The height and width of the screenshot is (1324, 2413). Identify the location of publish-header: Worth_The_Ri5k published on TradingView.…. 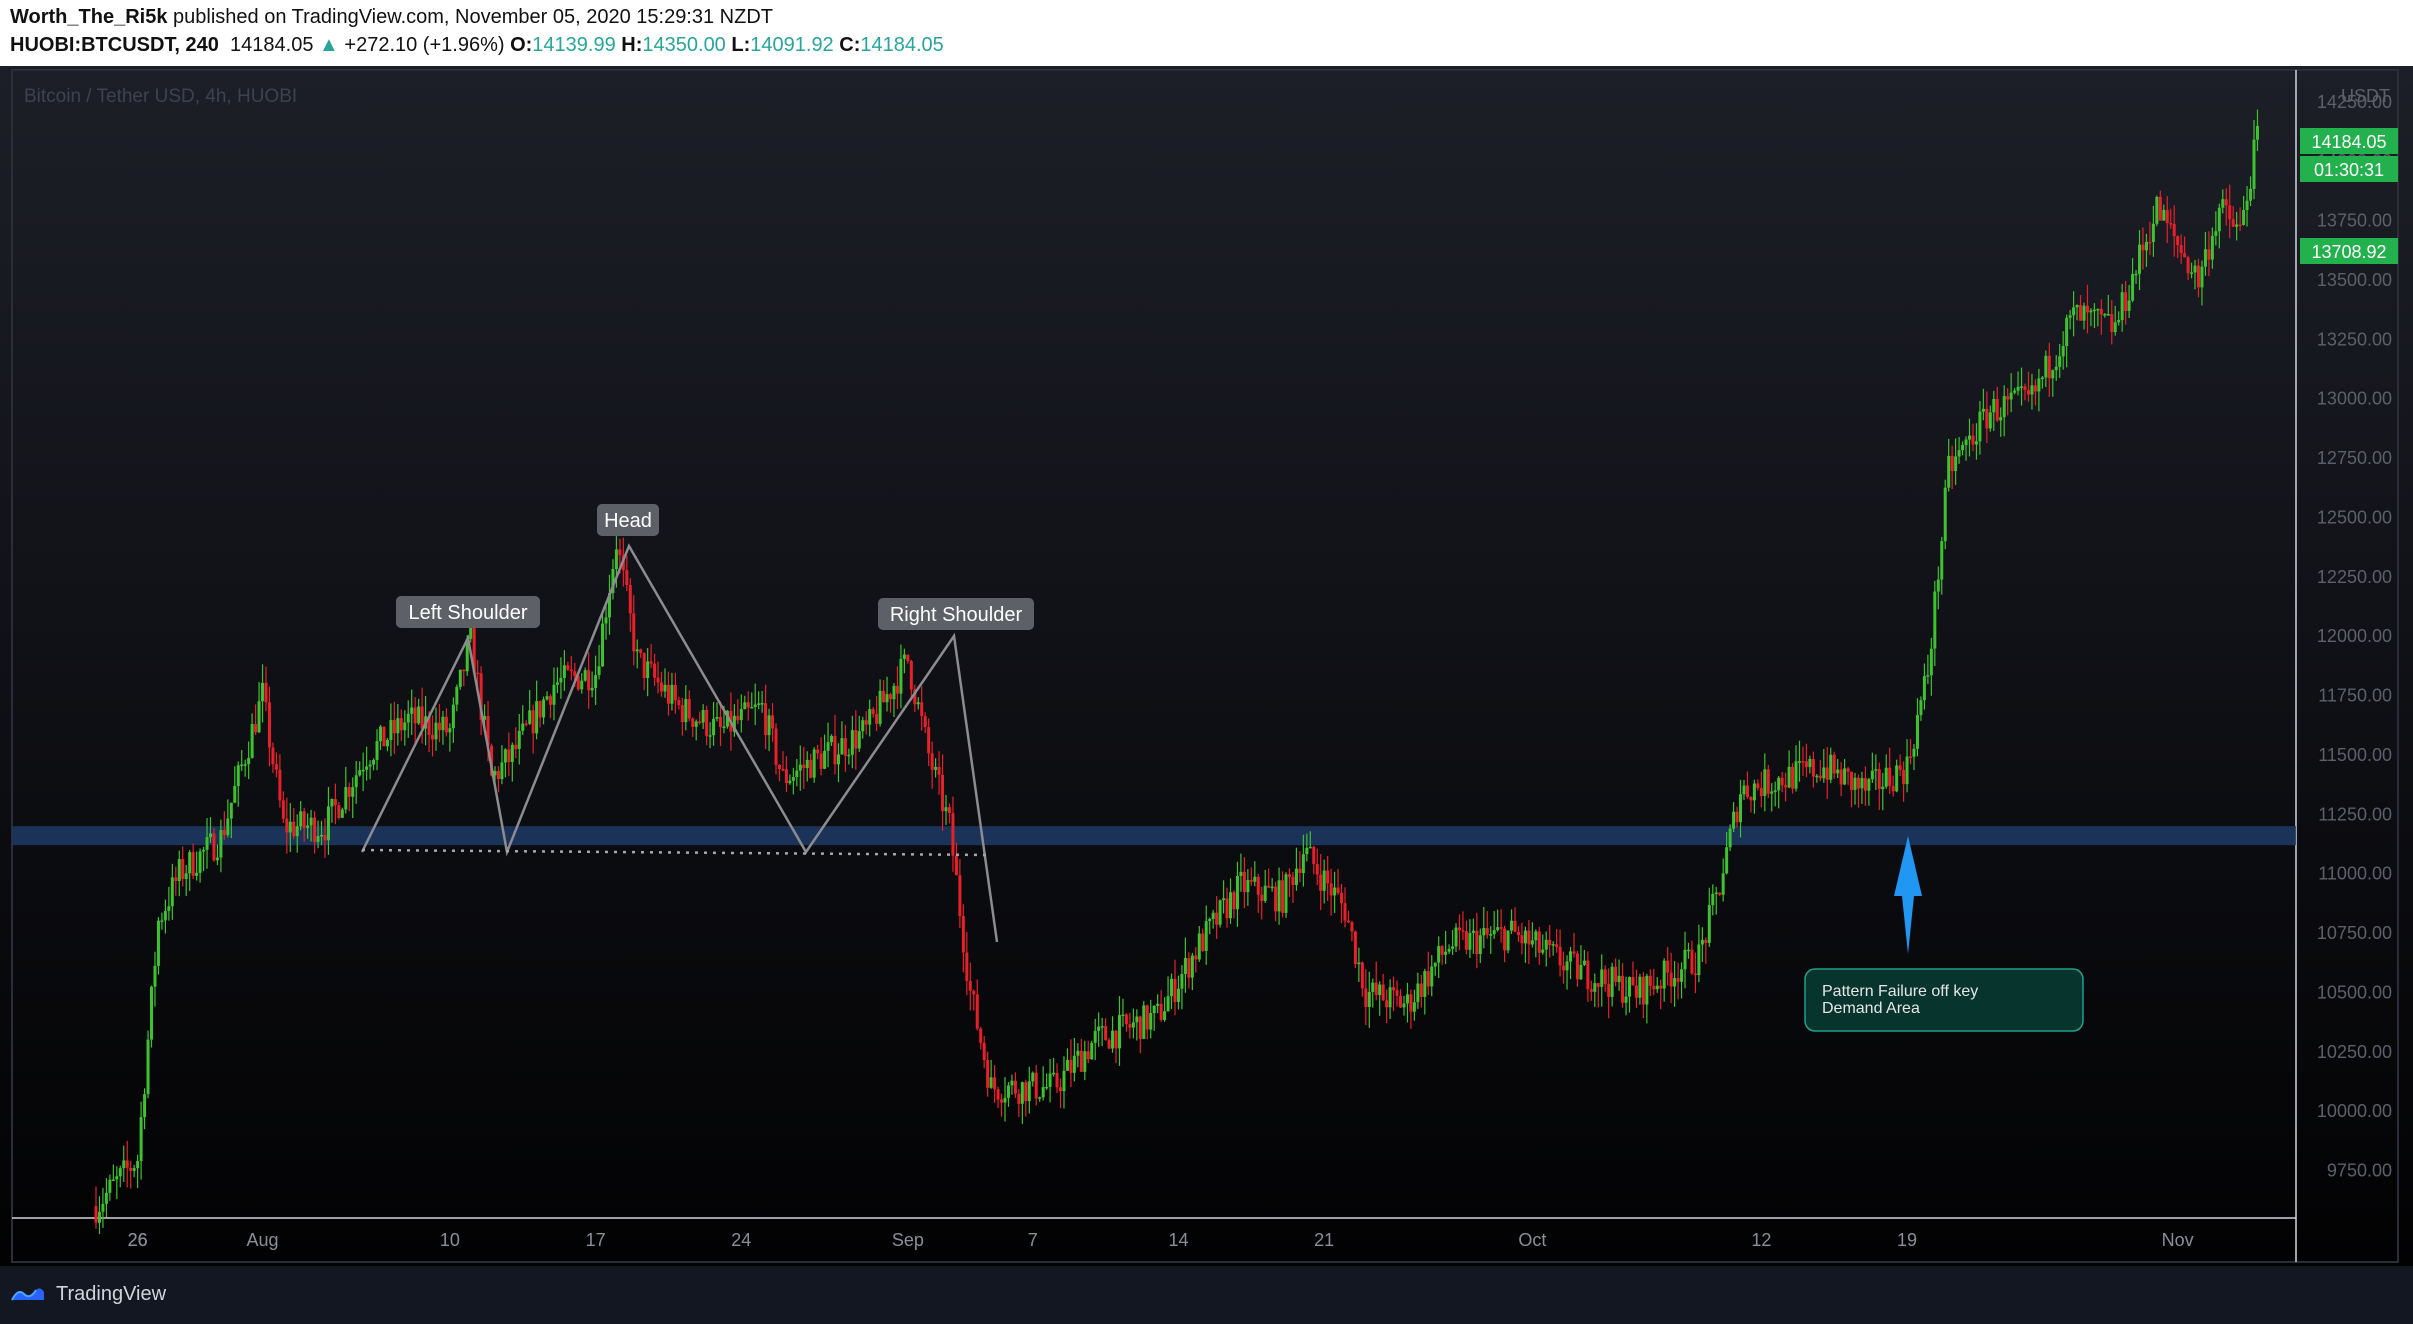
(1206, 33).